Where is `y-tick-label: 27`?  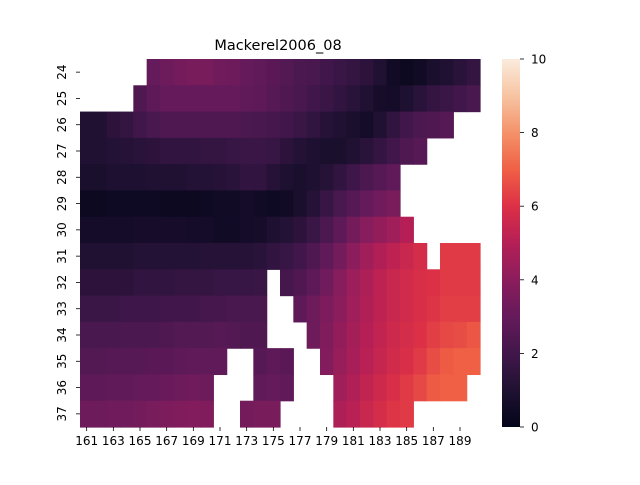 y-tick-label: 27 is located at coordinates (62, 150).